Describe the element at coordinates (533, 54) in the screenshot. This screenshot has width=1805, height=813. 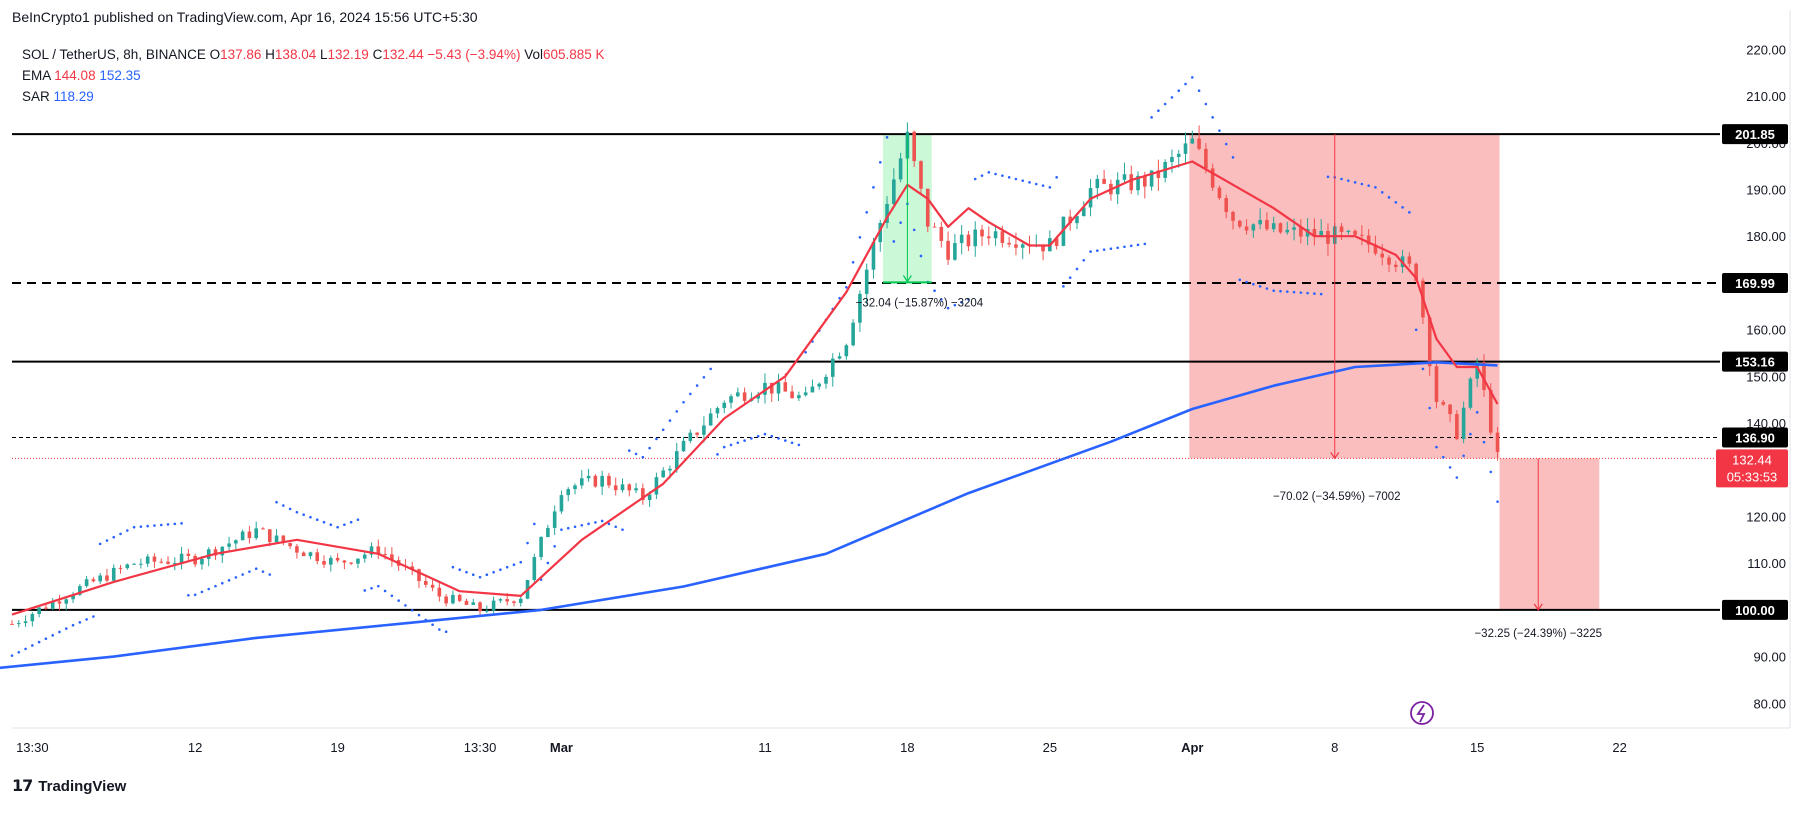
I see `legend-volume-label: Vol` at that location.